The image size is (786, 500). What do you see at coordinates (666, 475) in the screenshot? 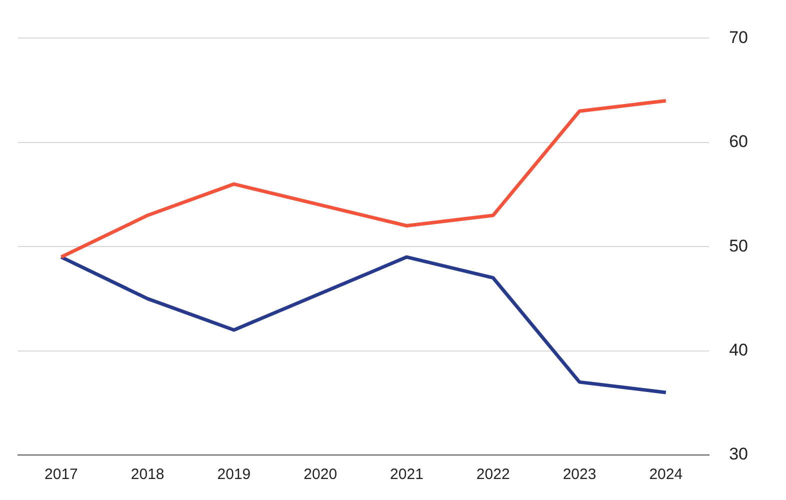
I see `x-tick-label: 2024` at bounding box center [666, 475].